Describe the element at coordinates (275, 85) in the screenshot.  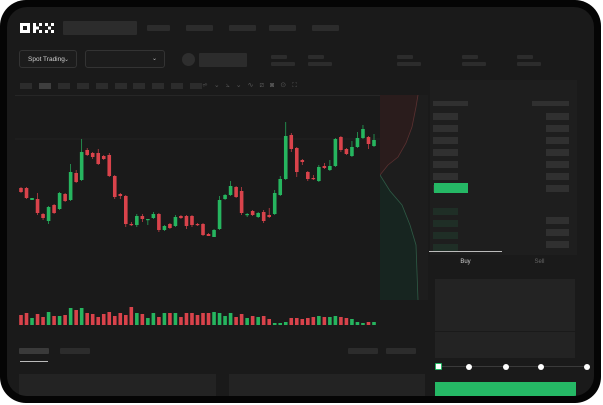
I see `camera-icon: ◙` at that location.